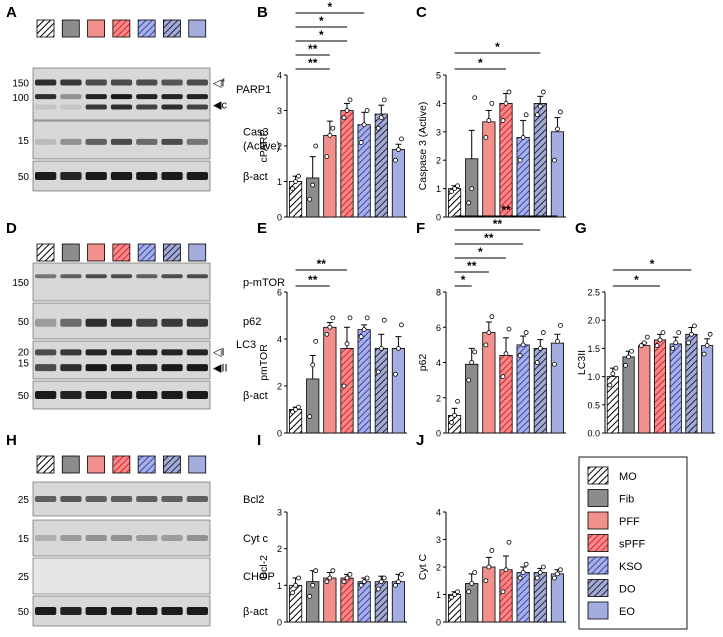 The width and height of the screenshot is (723, 637). I want to click on blot-row-Cas3-Active-, so click(121, 140).